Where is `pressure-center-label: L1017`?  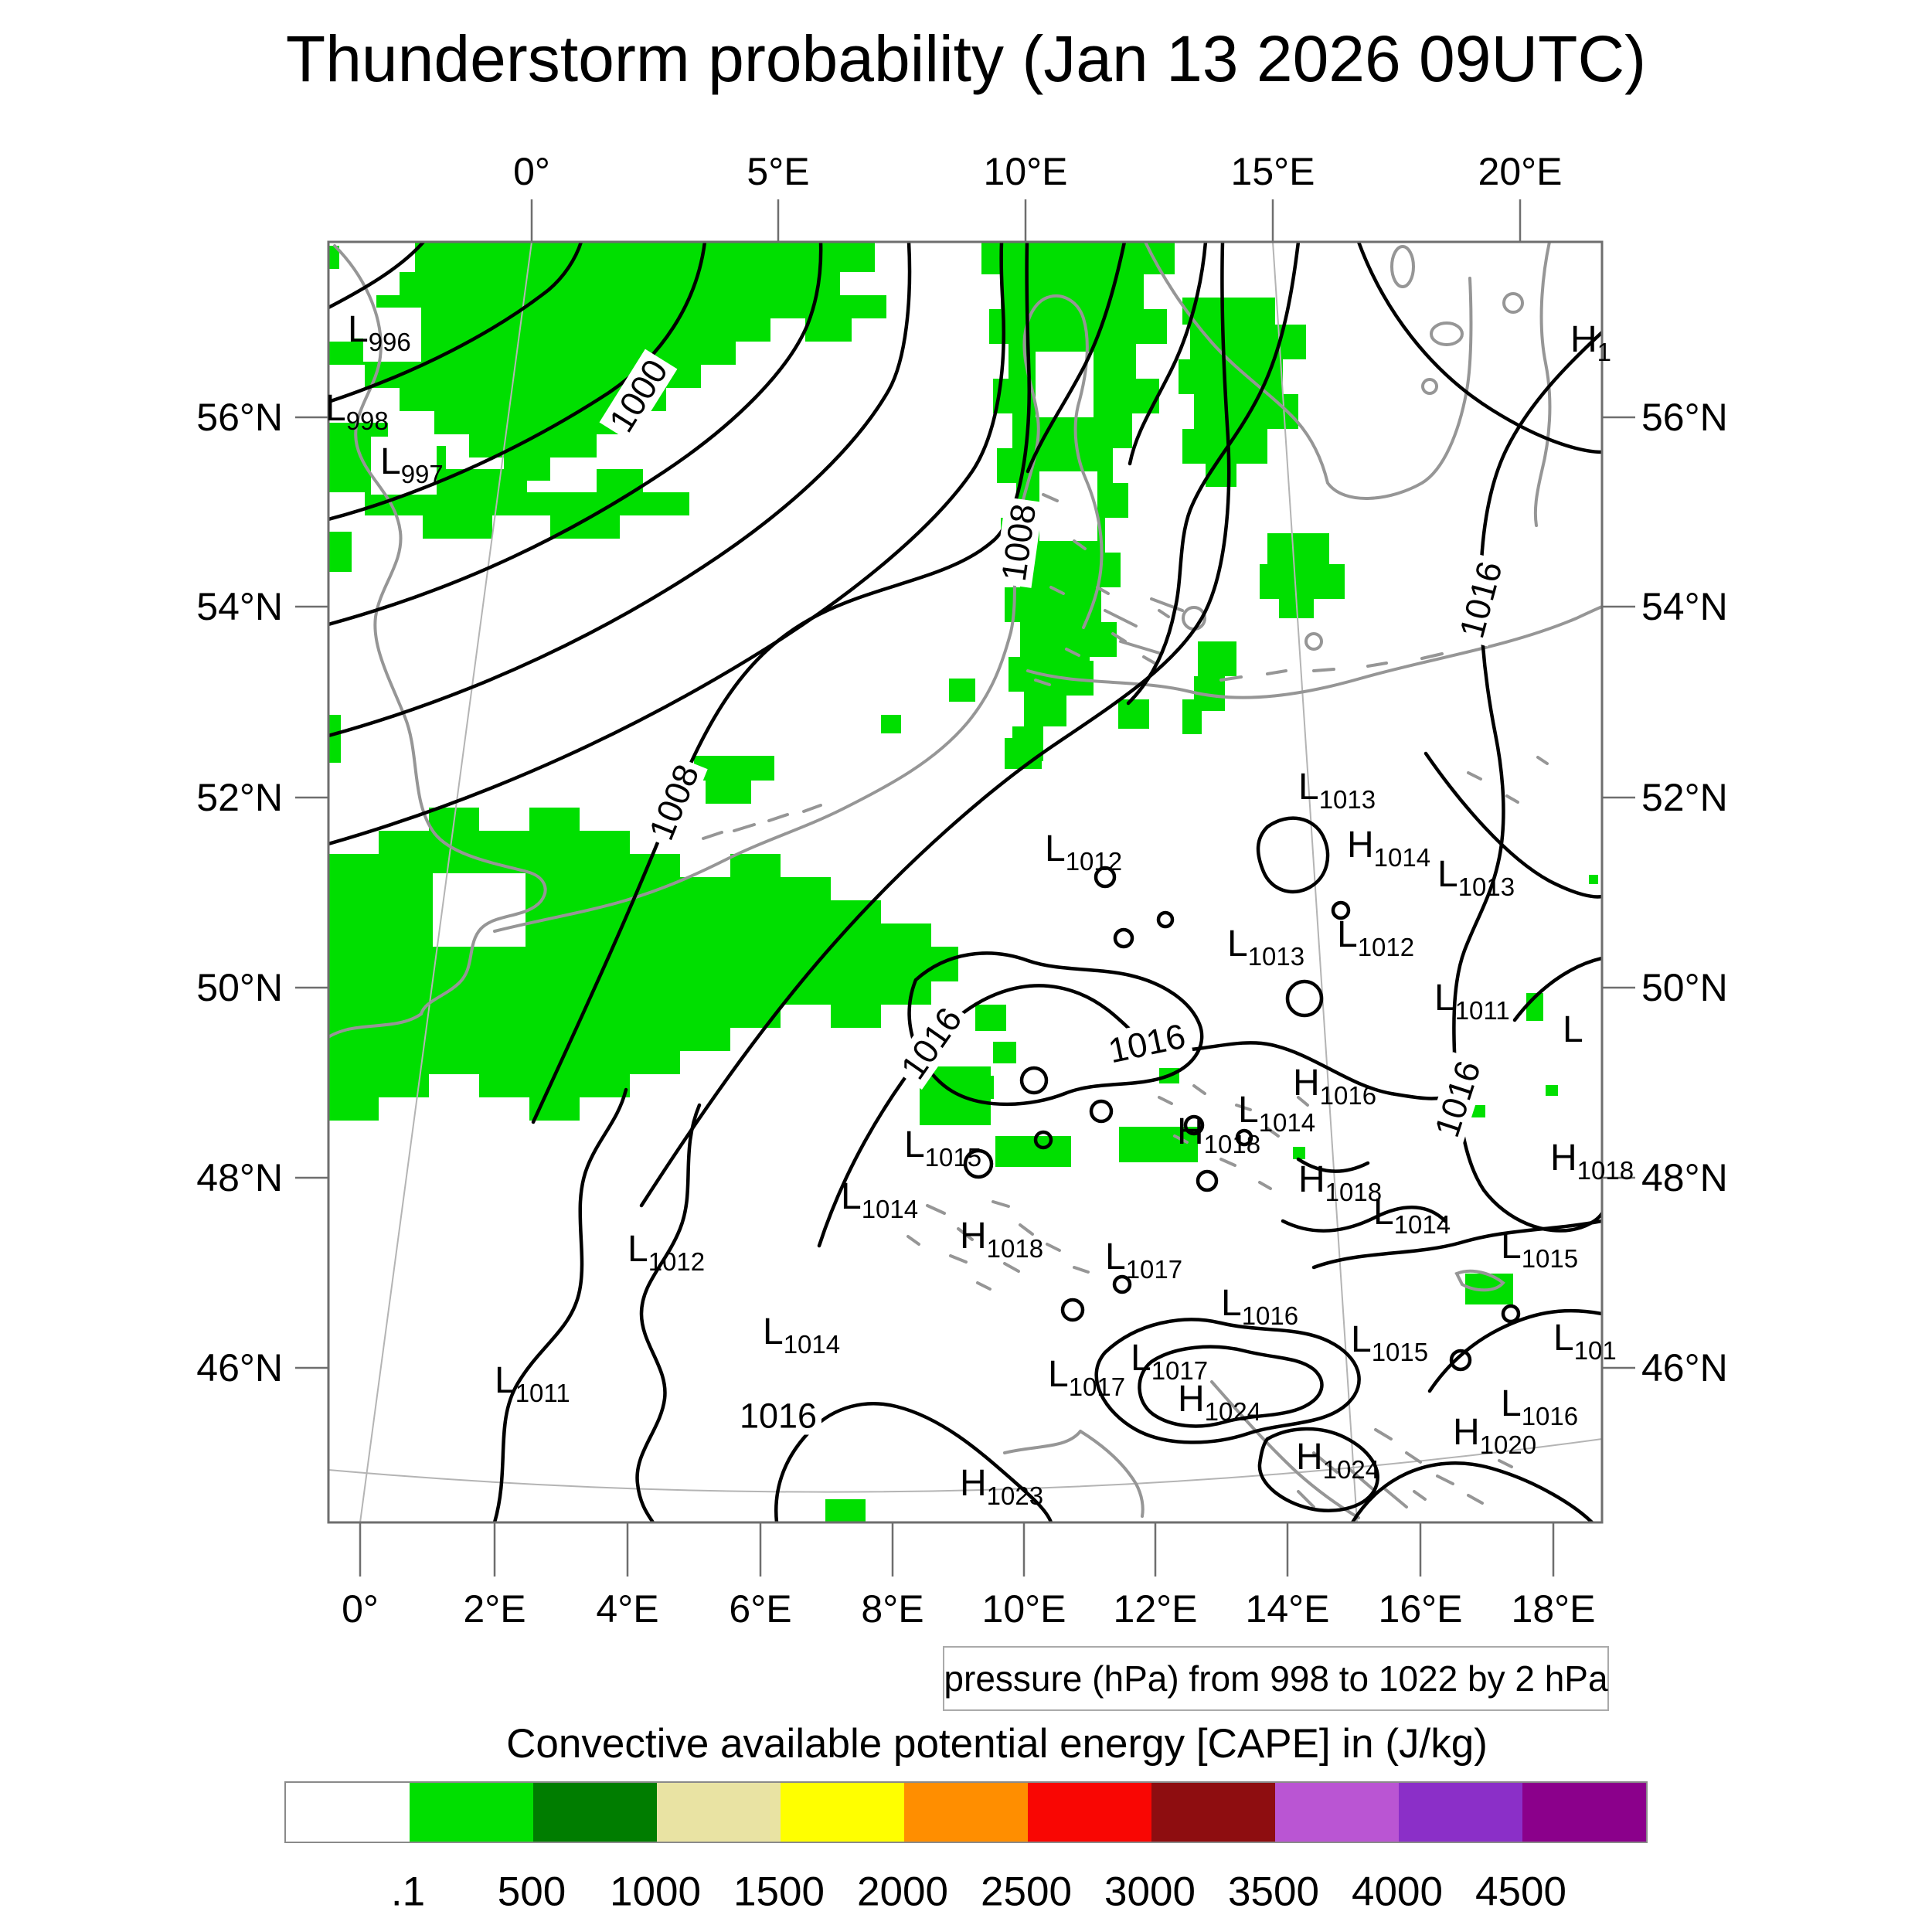 pressure-center-label: L1017 is located at coordinates (1086, 1378).